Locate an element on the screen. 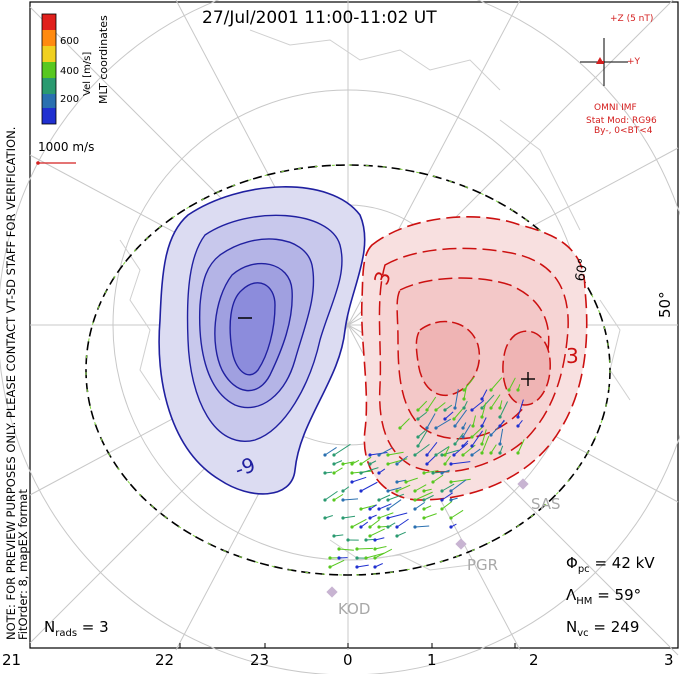 This screenshot has height=674, width=680. latitude-label-50: 50° is located at coordinates (665, 304).